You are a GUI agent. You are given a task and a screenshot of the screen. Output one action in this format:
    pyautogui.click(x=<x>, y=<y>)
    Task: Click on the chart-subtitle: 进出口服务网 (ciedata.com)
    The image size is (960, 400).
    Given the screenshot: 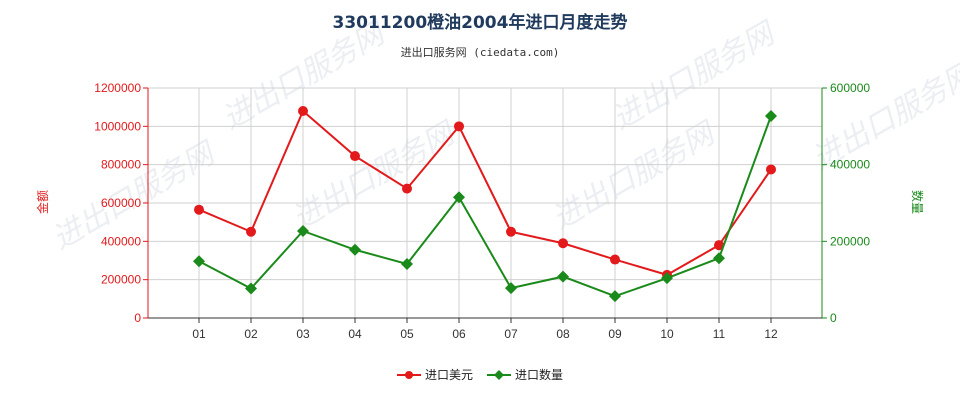 What is the action you would take?
    pyautogui.click(x=480, y=52)
    